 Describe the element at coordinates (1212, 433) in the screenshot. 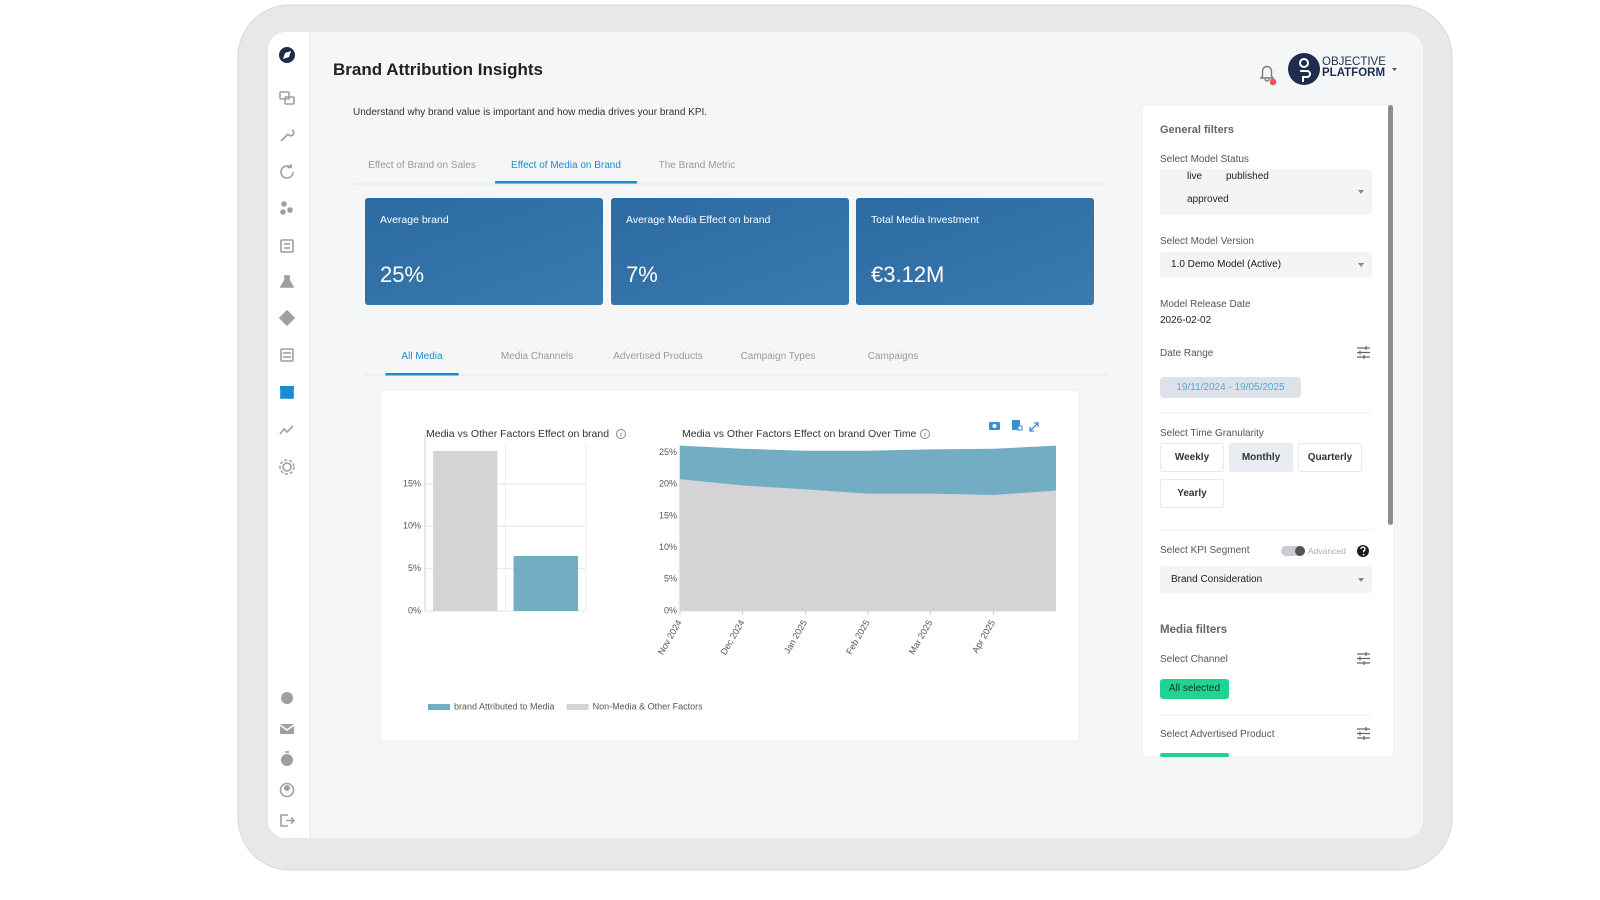

I see `filter-label: Select Time Granularity` at that location.